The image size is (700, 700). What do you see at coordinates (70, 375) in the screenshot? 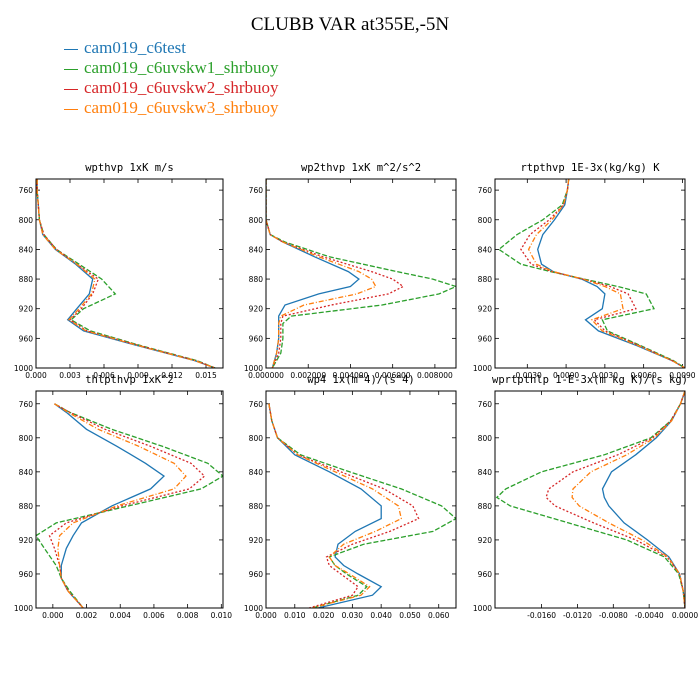
I see `x-tick-label: 0.003` at bounding box center [70, 375].